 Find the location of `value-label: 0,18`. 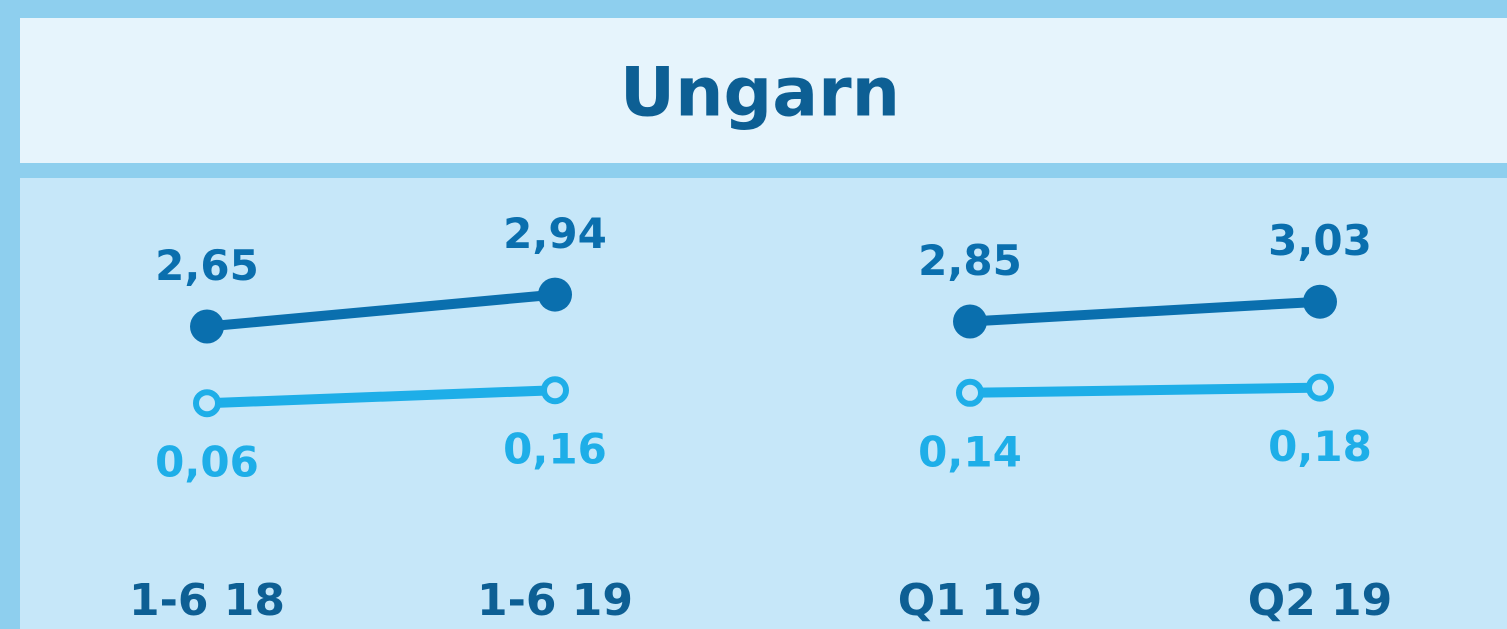

value-label: 0,18 is located at coordinates (1320, 446).